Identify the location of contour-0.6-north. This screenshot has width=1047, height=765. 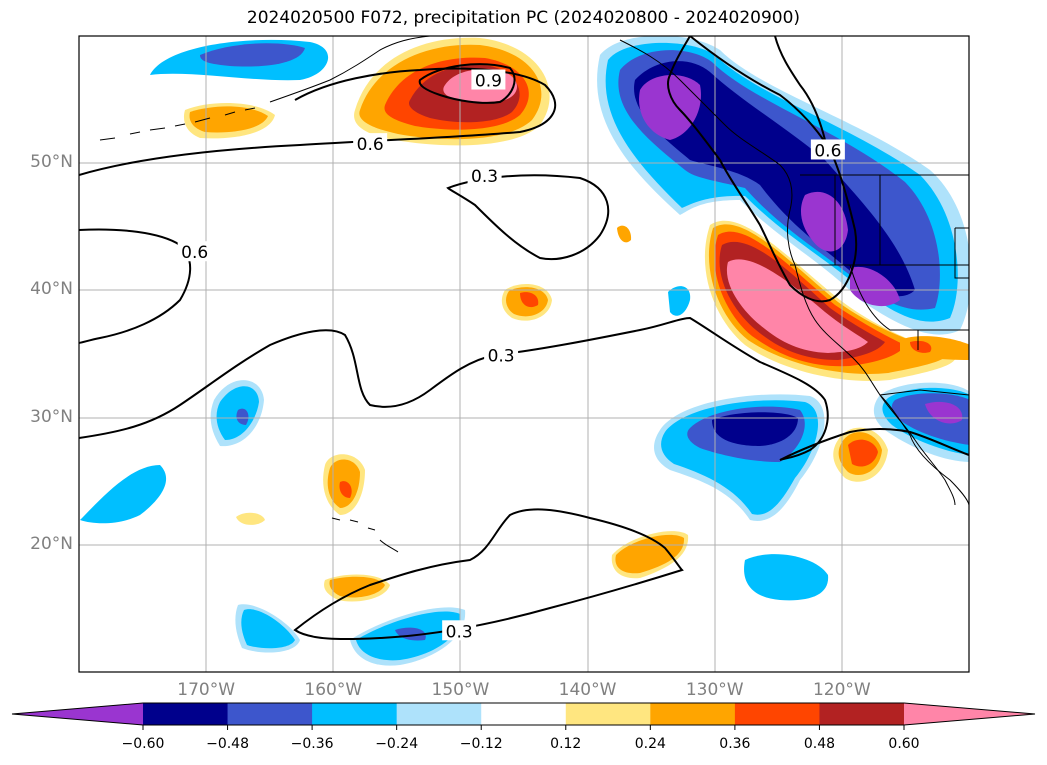
(318, 121).